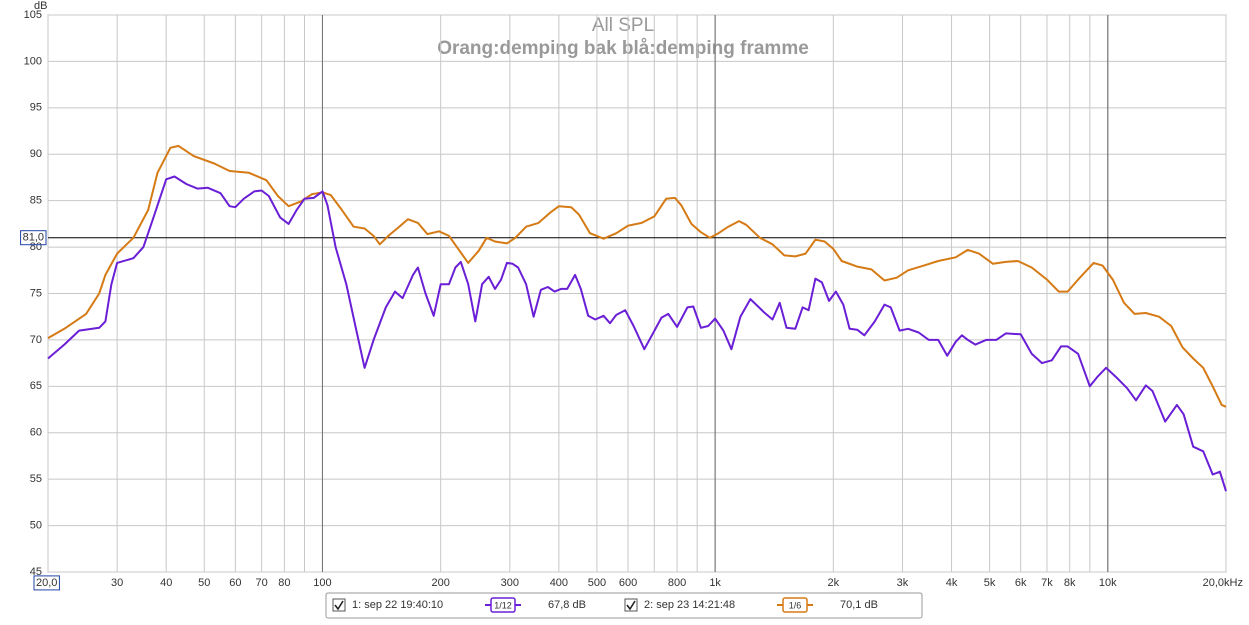  I want to click on cursor-box, so click(33, 238).